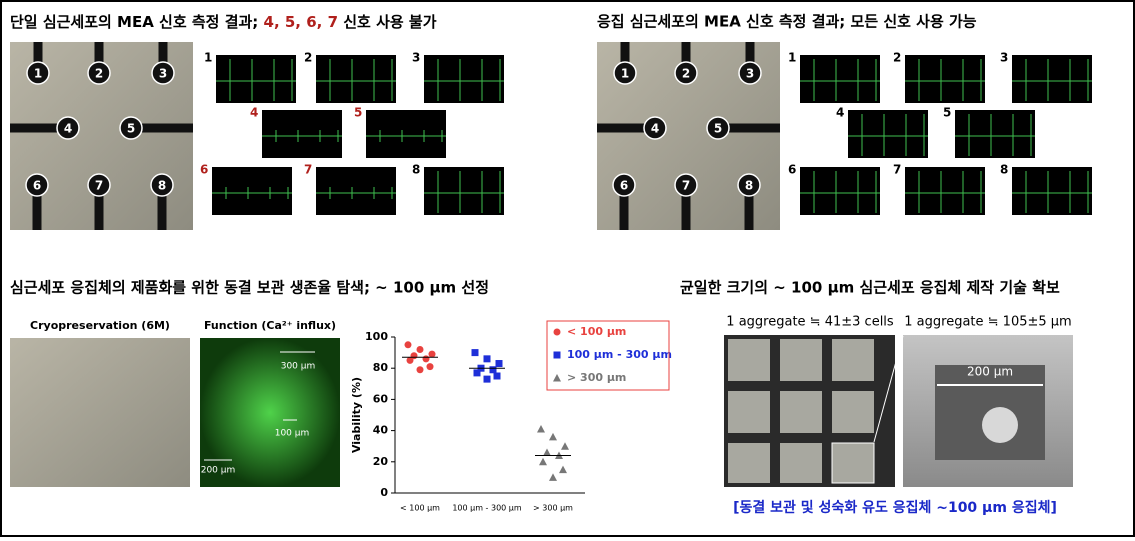 This screenshot has height=541, width=1135. I want to click on y-tick-label: 60, so click(381, 398).